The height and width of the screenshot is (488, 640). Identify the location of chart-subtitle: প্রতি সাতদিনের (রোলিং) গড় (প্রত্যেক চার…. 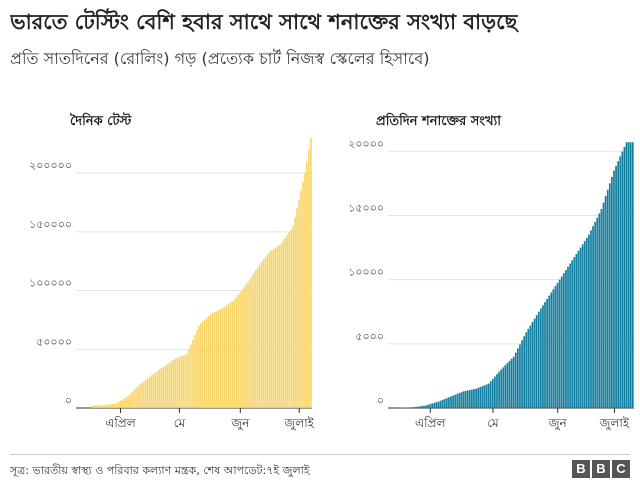
(220, 58).